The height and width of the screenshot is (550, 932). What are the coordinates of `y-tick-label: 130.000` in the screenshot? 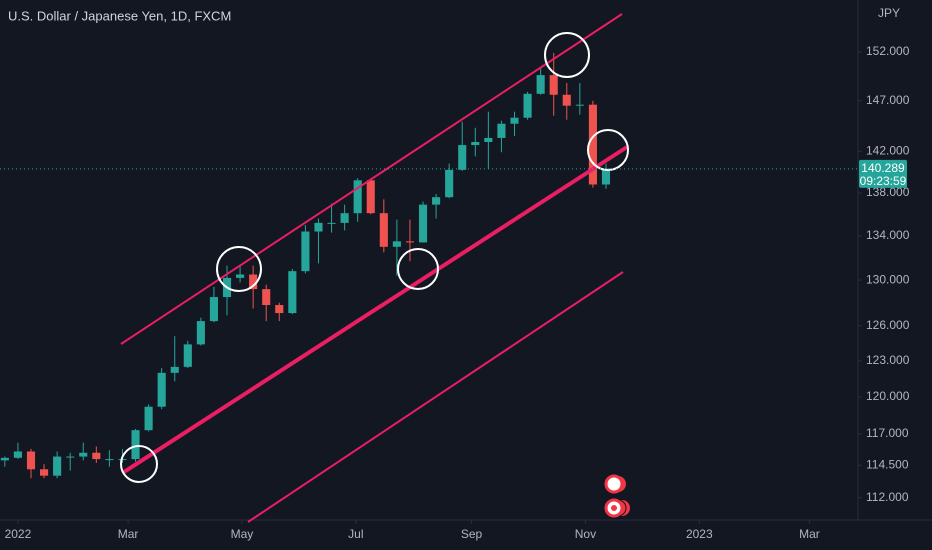 It's located at (888, 279).